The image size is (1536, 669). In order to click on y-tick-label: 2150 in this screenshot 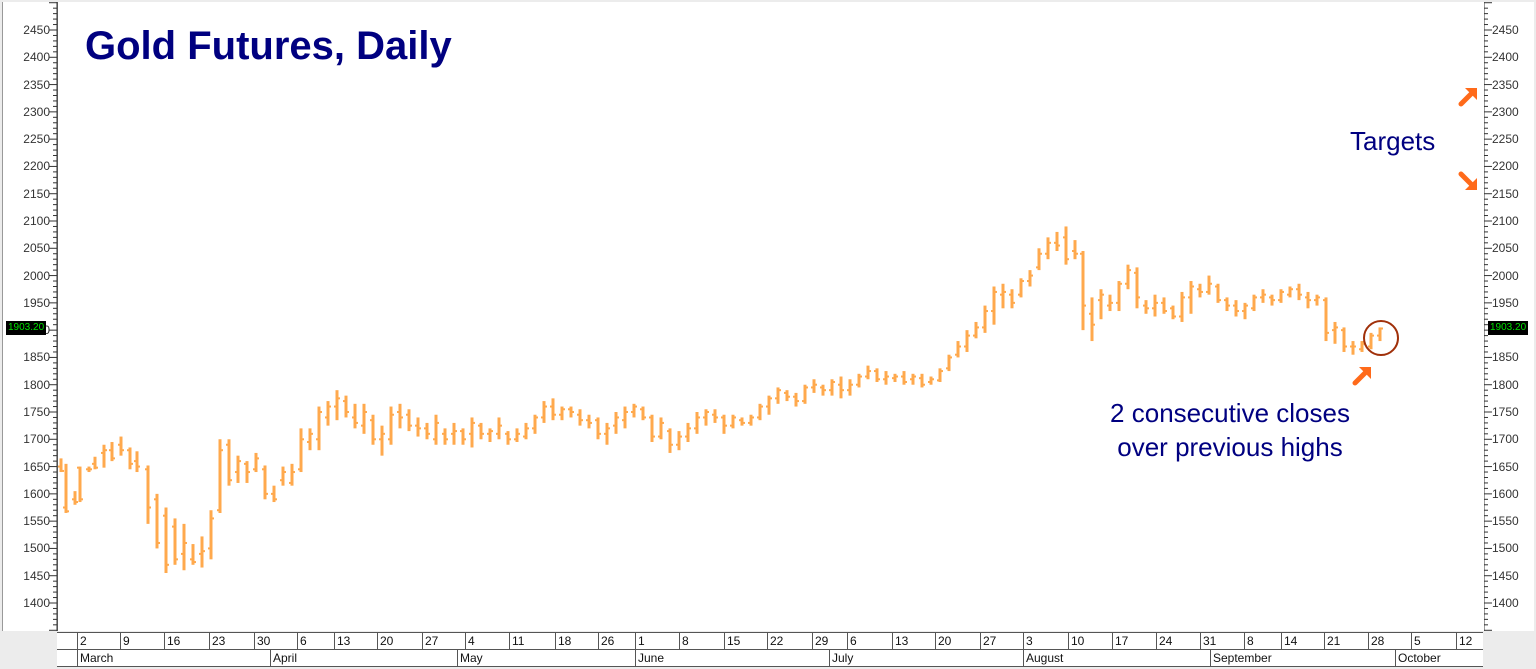, I will do `click(1505, 193)`.